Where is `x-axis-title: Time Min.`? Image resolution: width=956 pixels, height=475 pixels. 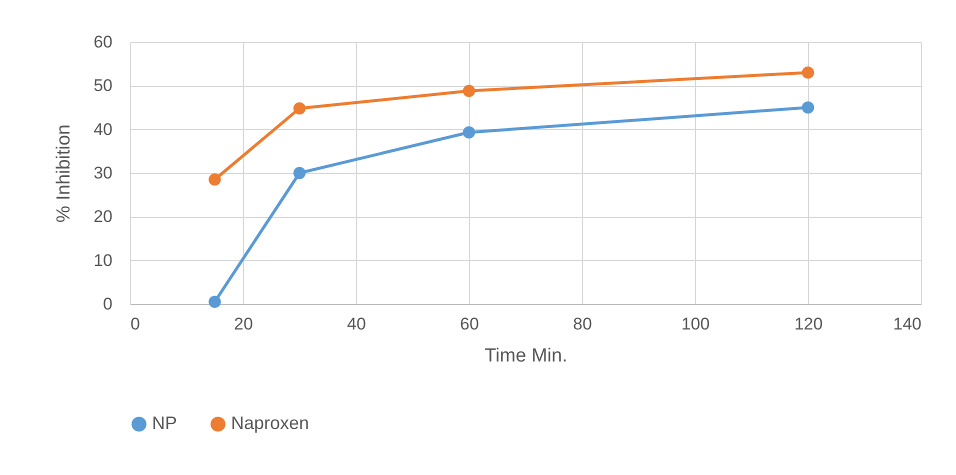 x-axis-title: Time Min. is located at coordinates (526, 356).